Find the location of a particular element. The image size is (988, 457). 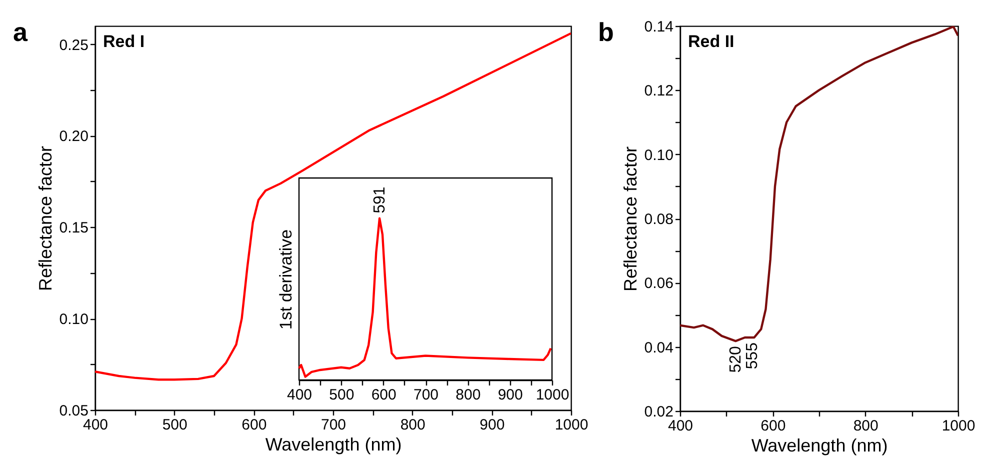

annotation: 520 is located at coordinates (736, 359).